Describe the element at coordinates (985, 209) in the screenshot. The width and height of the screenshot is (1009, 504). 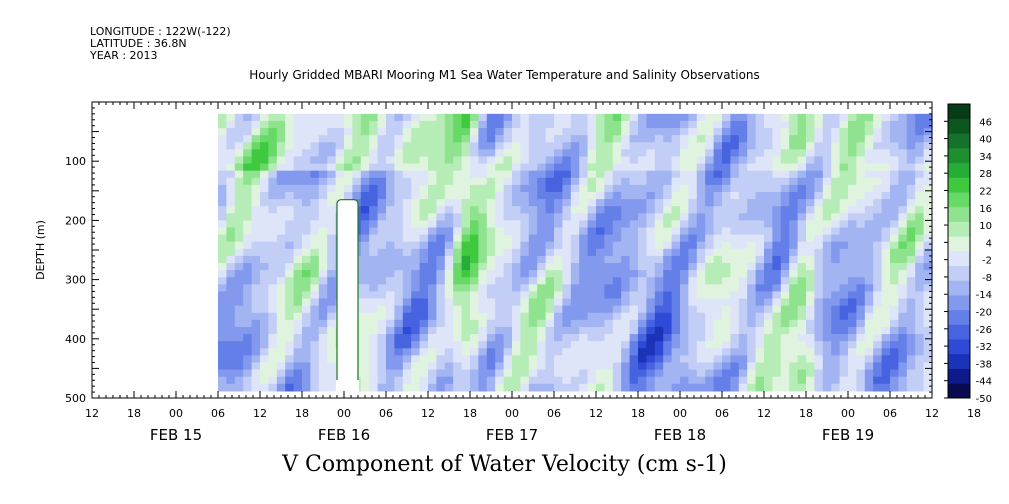
I see `colorbar-label: 16` at that location.